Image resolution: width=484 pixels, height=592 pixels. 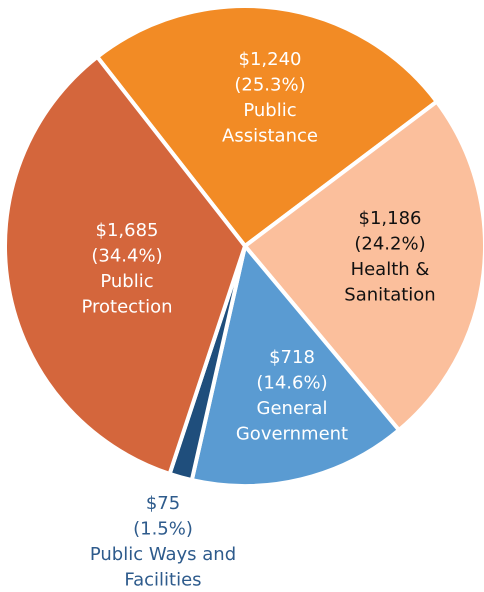 I want to click on category-label: General Government, so click(x=292, y=421).